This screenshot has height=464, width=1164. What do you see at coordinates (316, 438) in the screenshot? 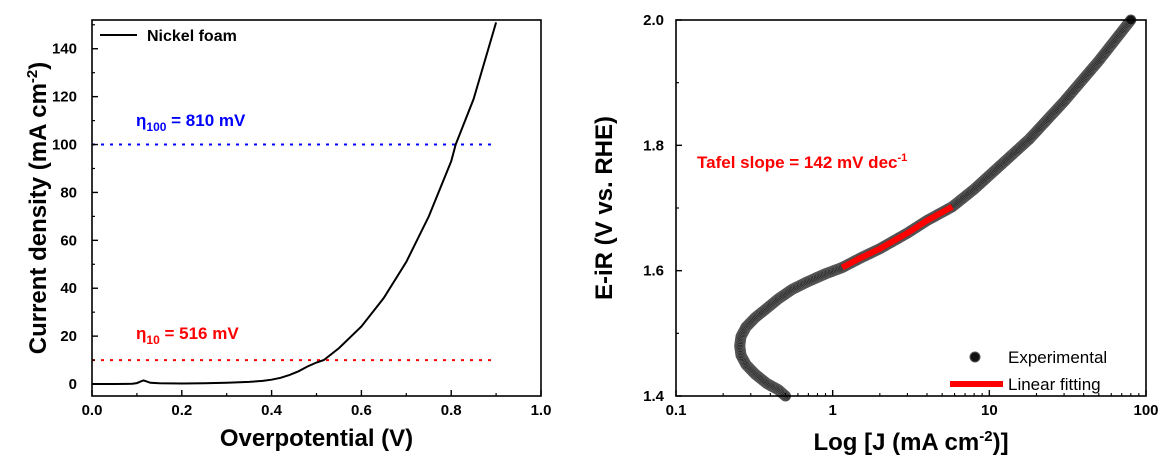
I see `left-x-axis-title: Overpotential (V)` at bounding box center [316, 438].